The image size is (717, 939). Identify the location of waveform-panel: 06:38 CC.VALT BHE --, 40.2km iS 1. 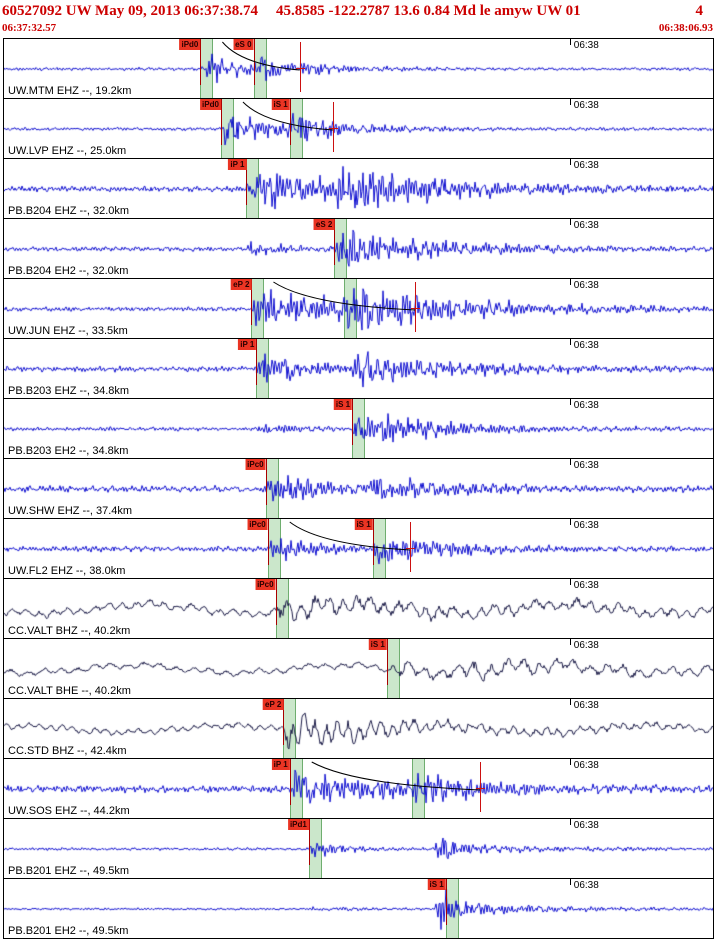
(358, 668).